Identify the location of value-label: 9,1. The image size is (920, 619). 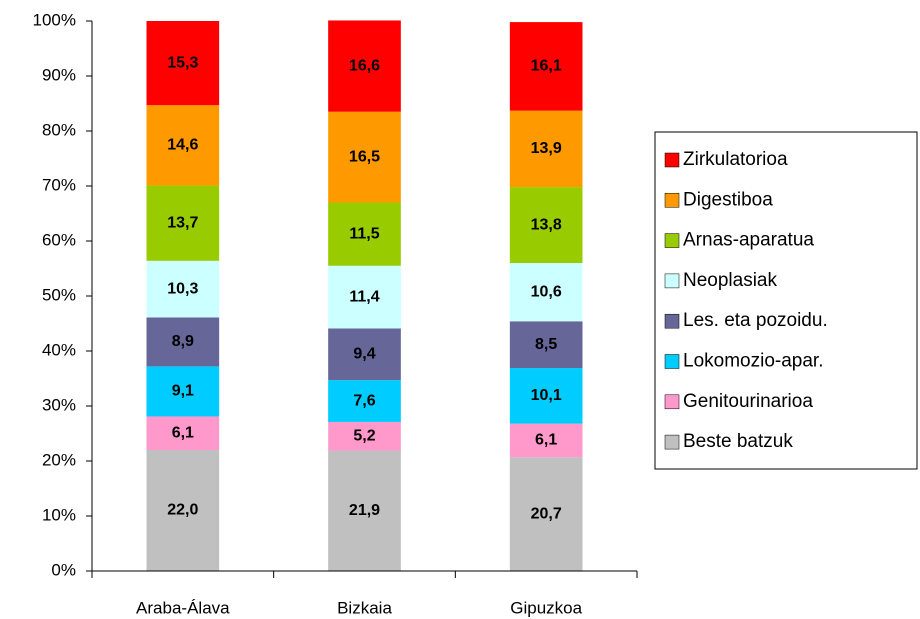
(183, 391).